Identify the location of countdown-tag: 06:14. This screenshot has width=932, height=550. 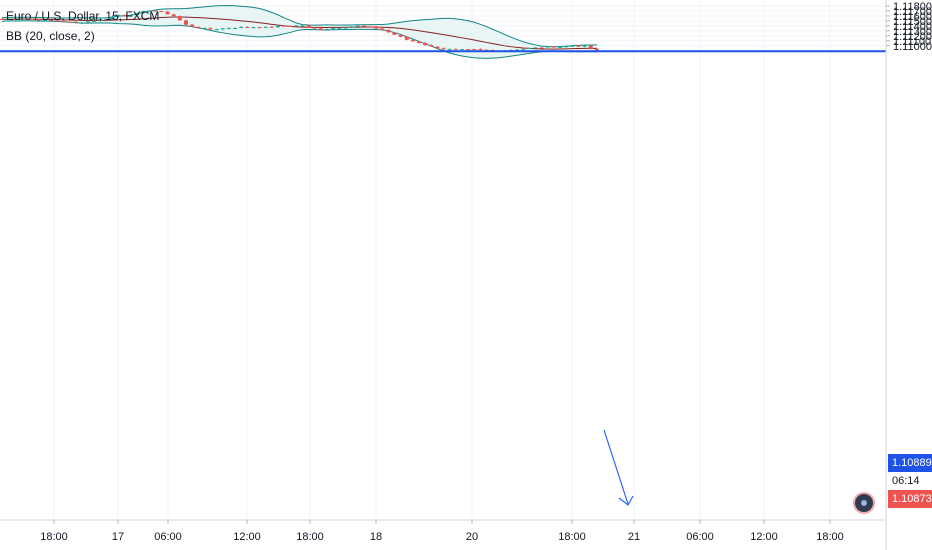
(910, 481).